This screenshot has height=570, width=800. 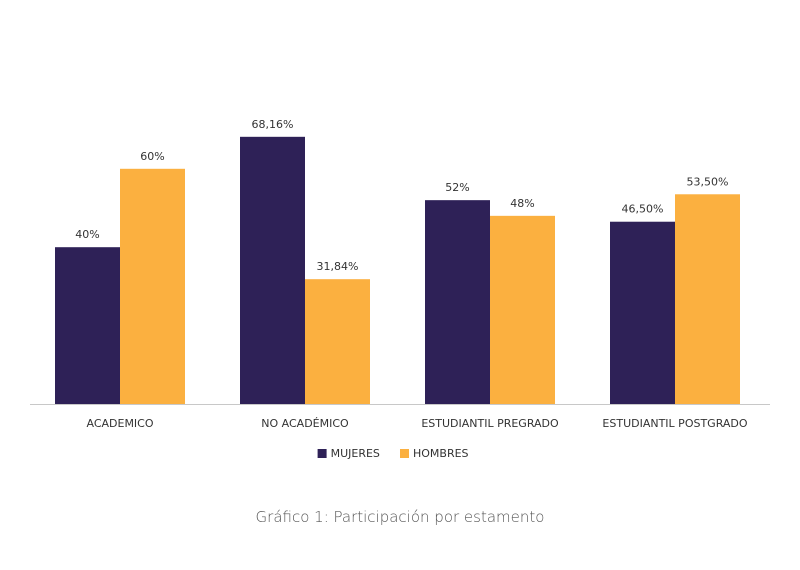 What do you see at coordinates (643, 209) in the screenshot?
I see `data-label-mujeres-3: 46,50%` at bounding box center [643, 209].